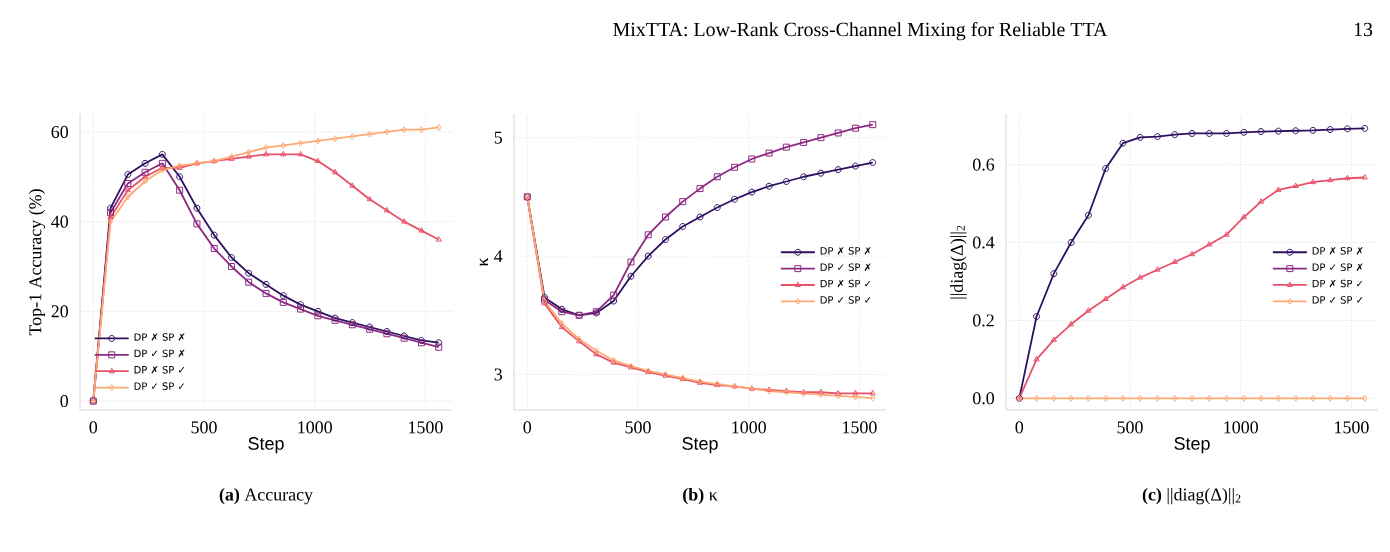 This screenshot has height=552, width=1390. Describe the element at coordinates (983, 398) in the screenshot. I see `y-tick-label: 0.0` at that location.